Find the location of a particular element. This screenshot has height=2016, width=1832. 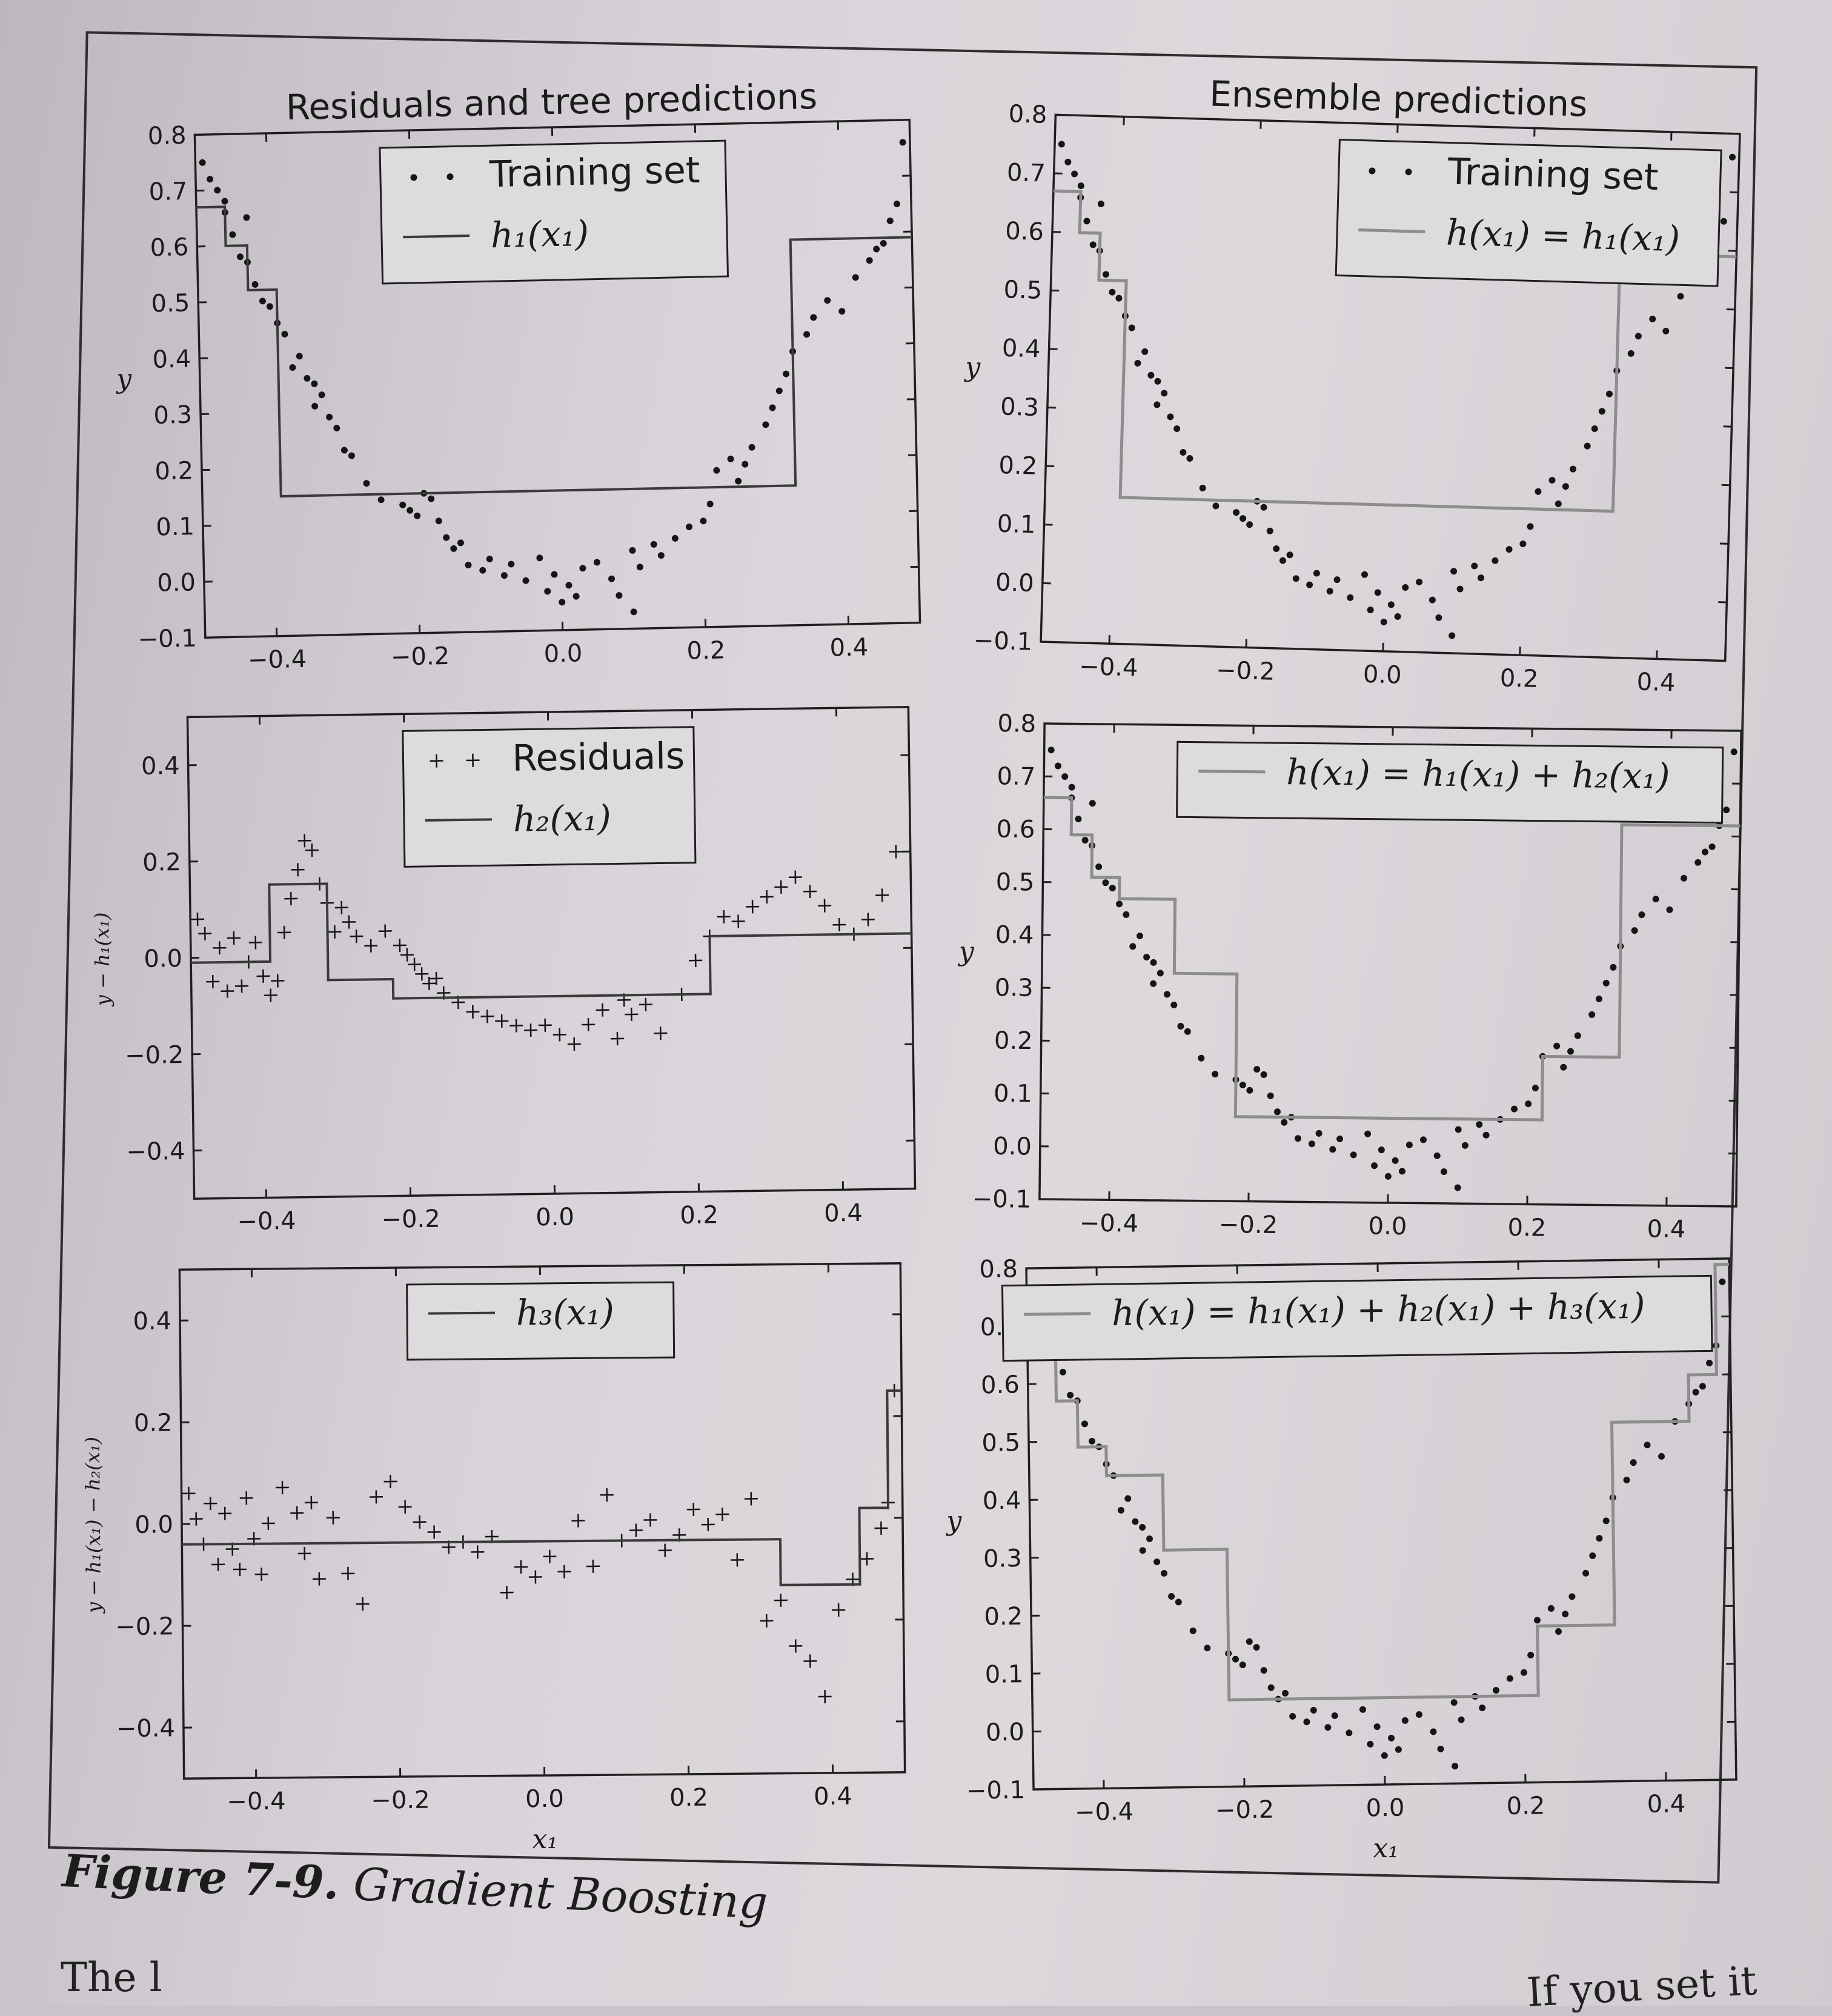

y-tick-label: 0.7 is located at coordinates (168, 192).